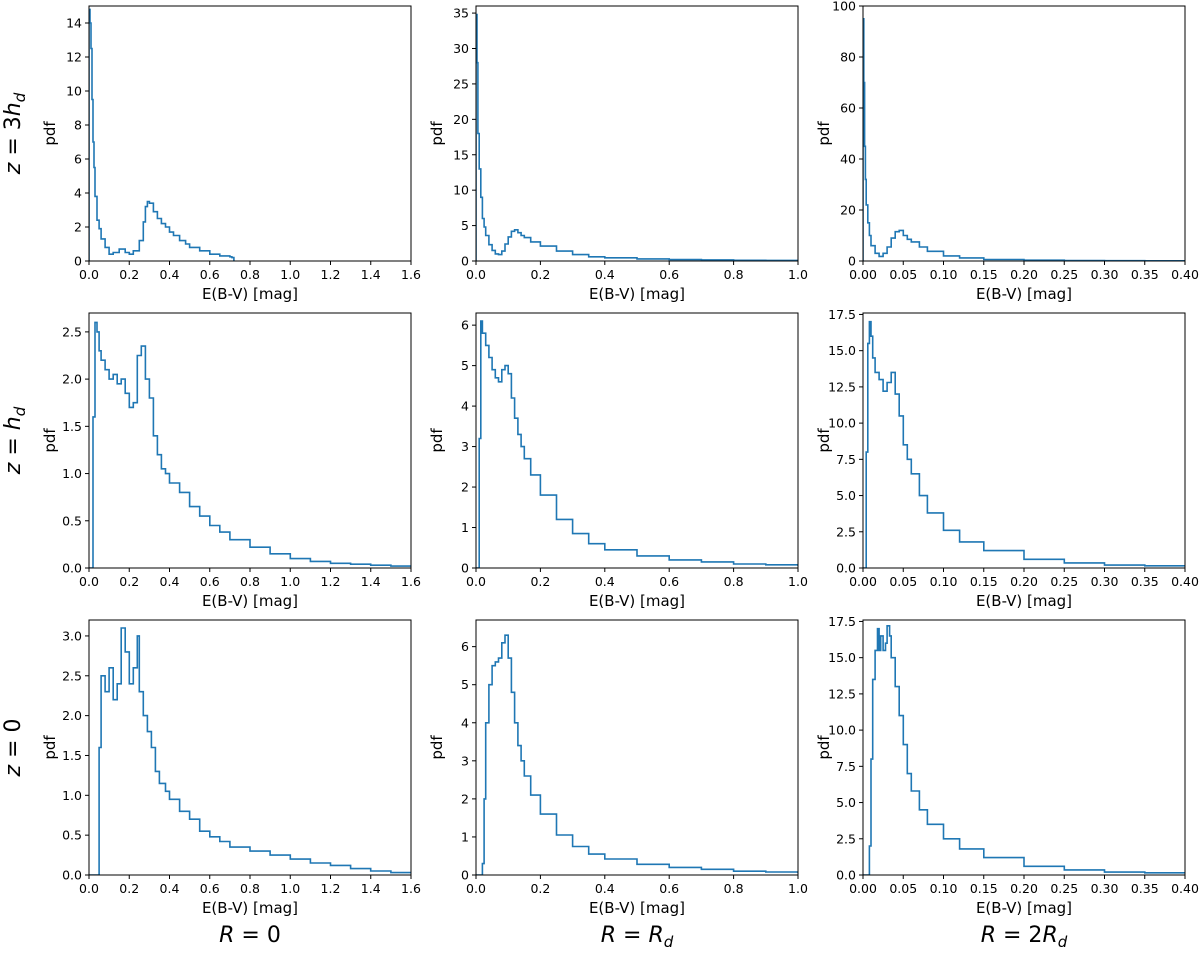  I want to click on y-tick-label: 0.5, so click(72, 835).